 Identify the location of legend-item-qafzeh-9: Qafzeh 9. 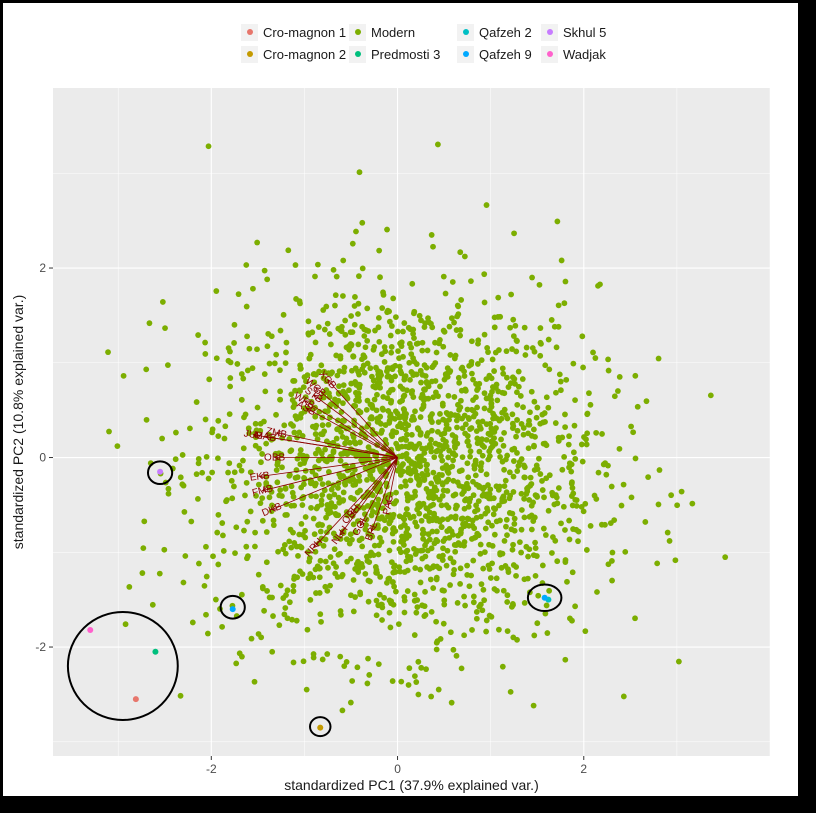
(499, 54).